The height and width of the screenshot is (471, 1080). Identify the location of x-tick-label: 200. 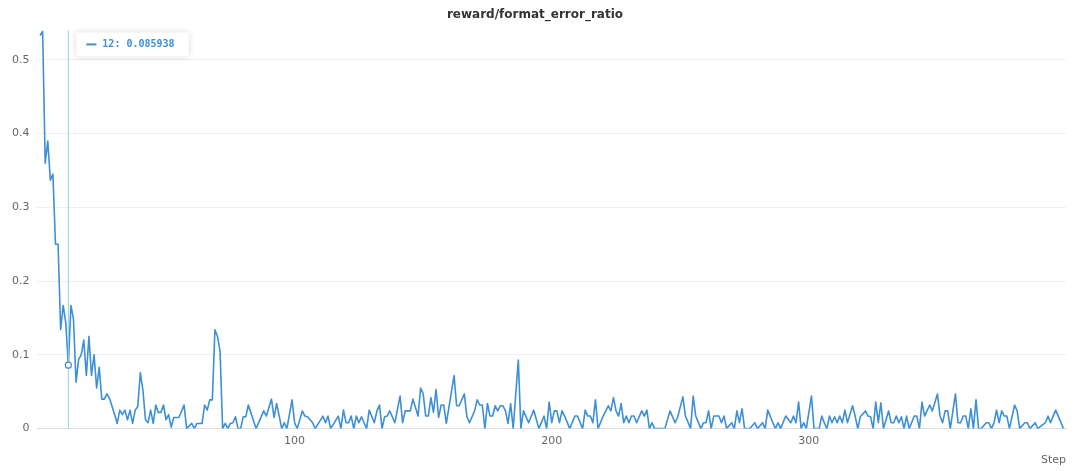
(552, 441).